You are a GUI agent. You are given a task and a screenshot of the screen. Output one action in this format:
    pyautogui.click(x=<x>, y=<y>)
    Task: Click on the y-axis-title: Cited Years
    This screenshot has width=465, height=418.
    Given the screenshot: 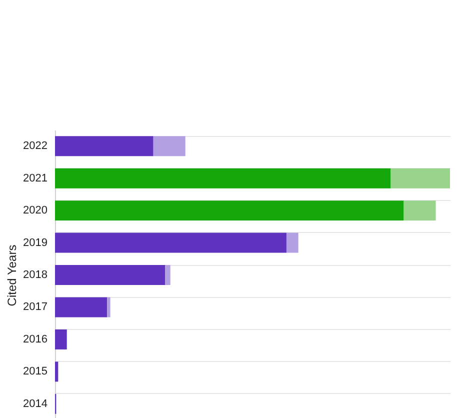 What is the action you would take?
    pyautogui.click(x=12, y=275)
    